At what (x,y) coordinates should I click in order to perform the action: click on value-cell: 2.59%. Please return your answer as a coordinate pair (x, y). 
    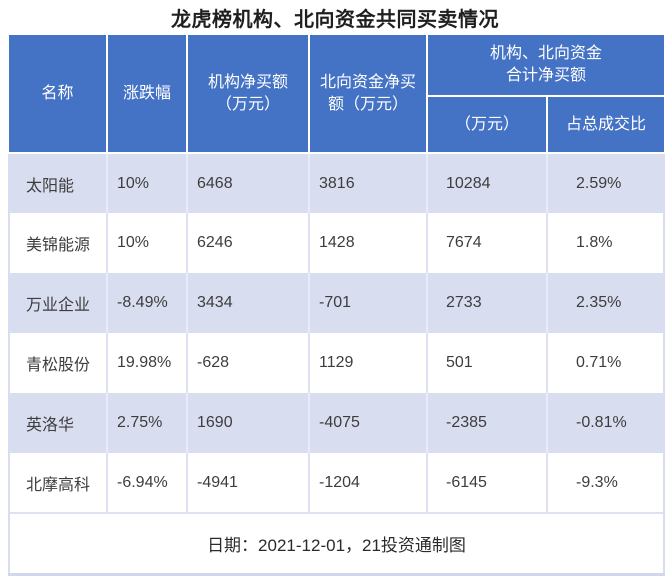
    Looking at the image, I should click on (606, 183).